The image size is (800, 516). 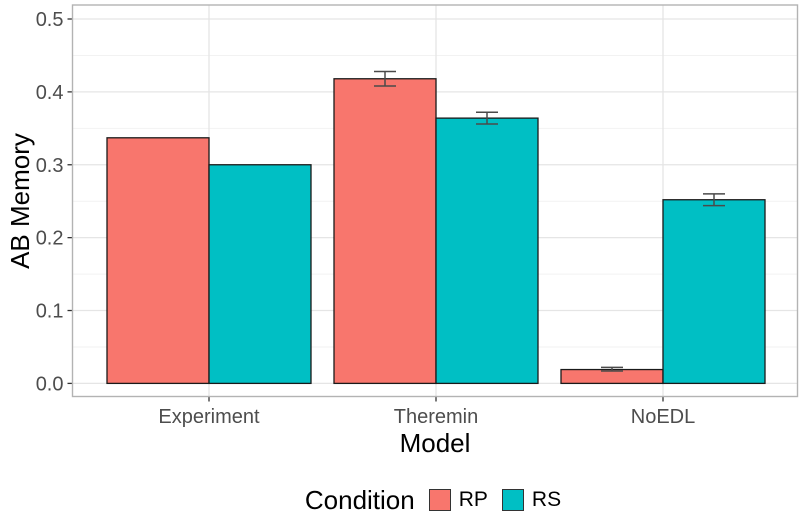 I want to click on legend-label-rp: RP, so click(x=473, y=499).